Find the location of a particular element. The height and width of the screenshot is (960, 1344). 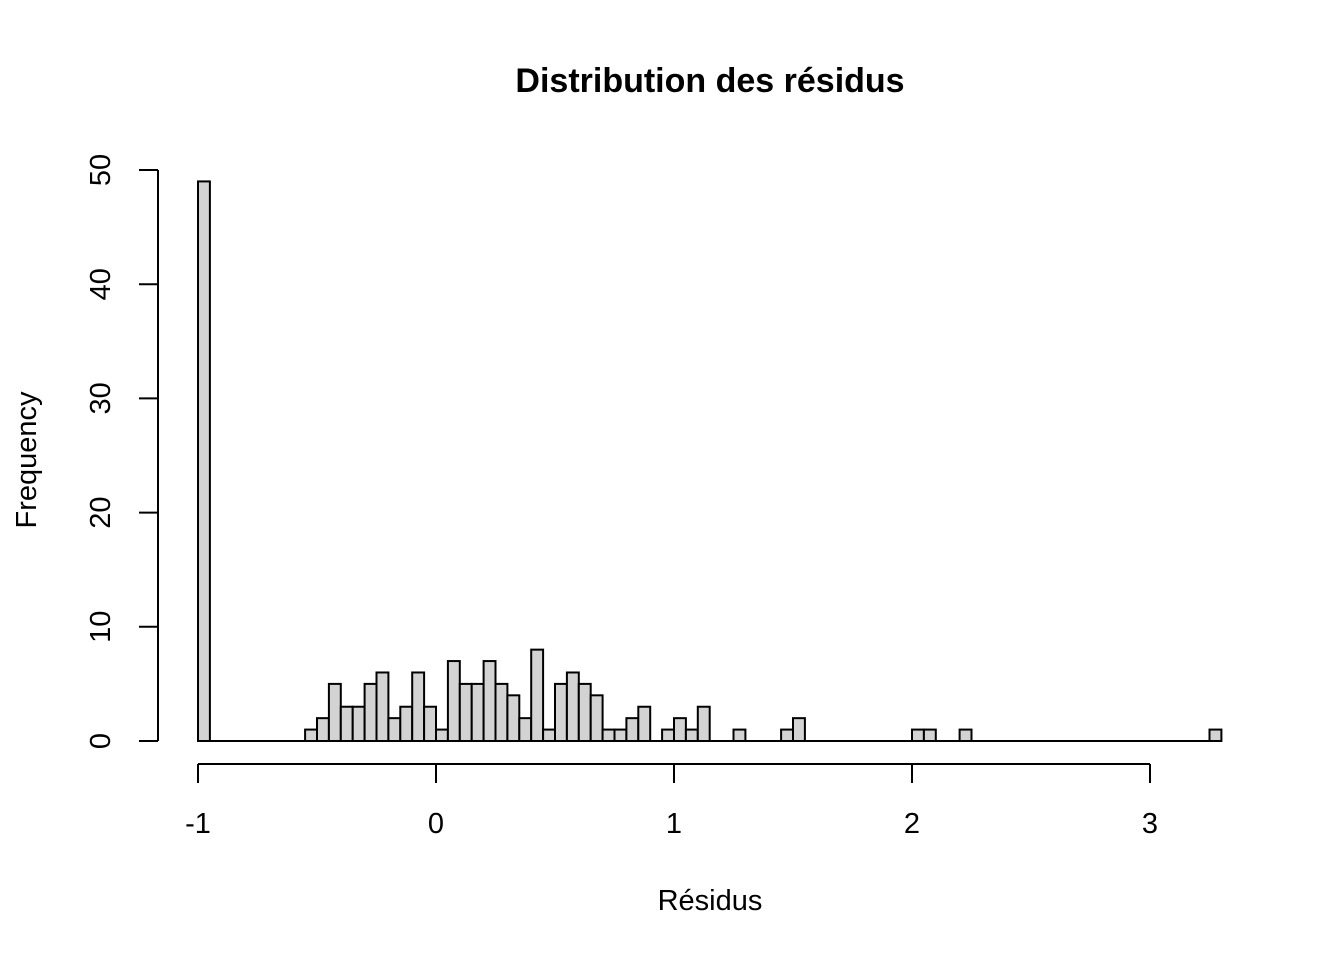

y-tick-label: 0 is located at coordinates (101, 741).